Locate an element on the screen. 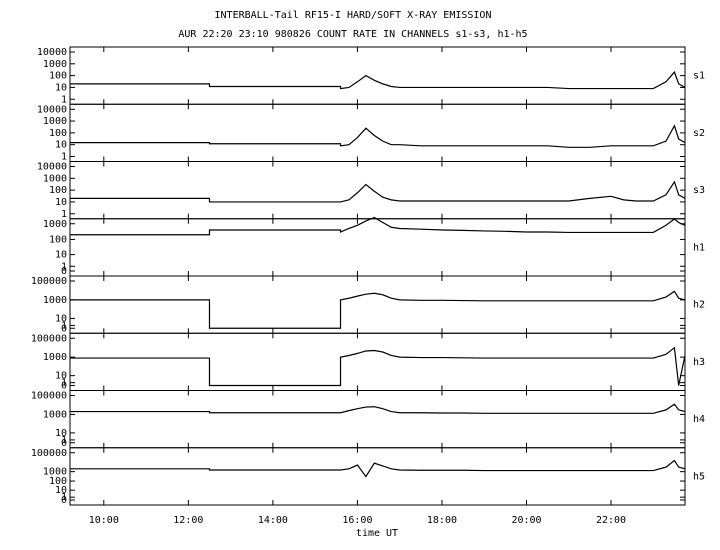 Image resolution: width=720 pixels, height=550 pixels. channel-label: h4 is located at coordinates (699, 419).